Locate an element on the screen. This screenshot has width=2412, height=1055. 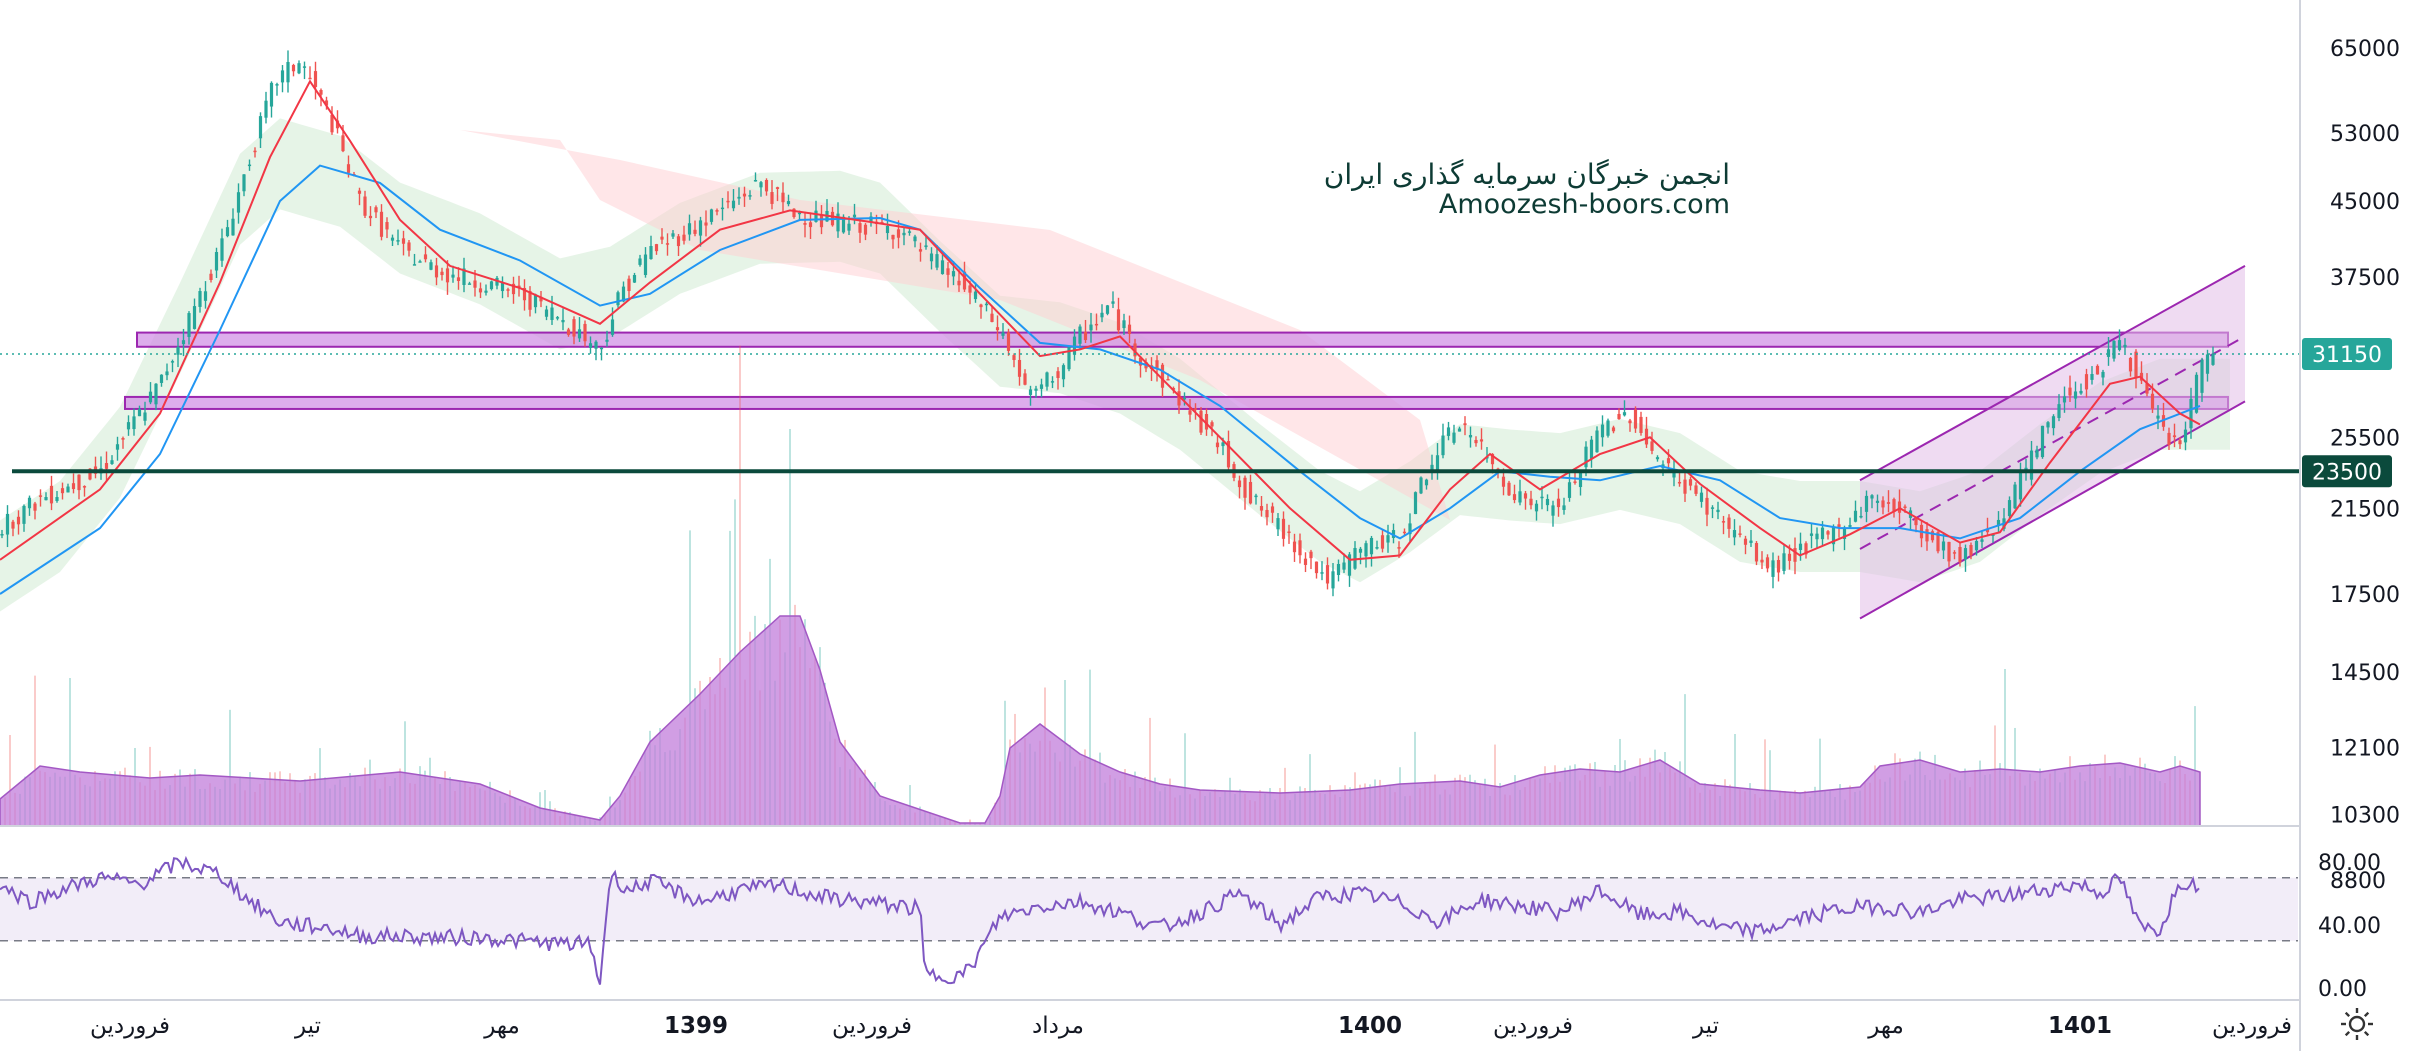
settings-button is located at coordinates (2357, 1024).